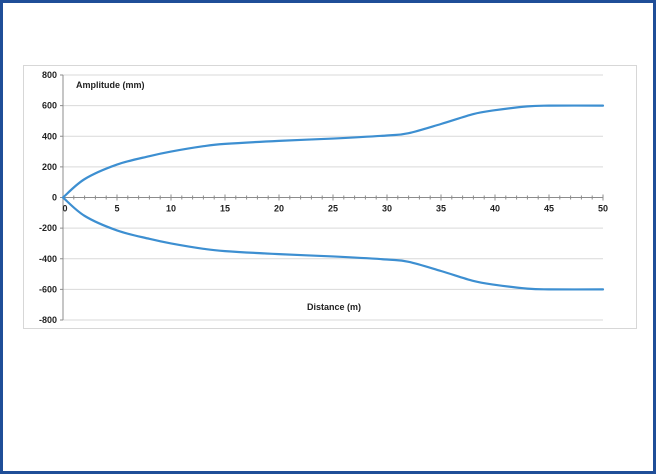  I want to click on x-tick-label: 5, so click(116, 209).